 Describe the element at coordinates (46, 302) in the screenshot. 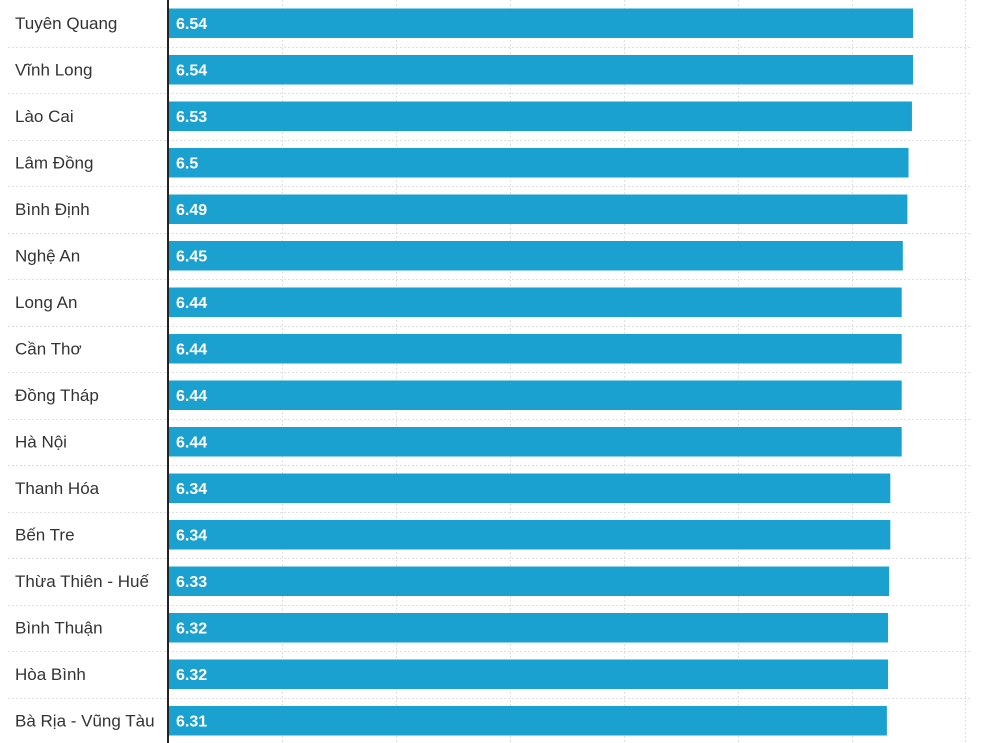

I see `category-label: Long An` at that location.